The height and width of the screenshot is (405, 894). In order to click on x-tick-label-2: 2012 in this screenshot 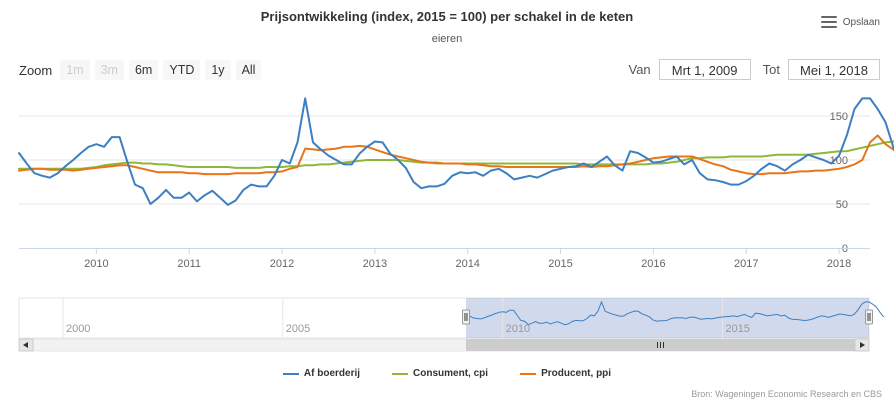, I will do `click(282, 264)`.